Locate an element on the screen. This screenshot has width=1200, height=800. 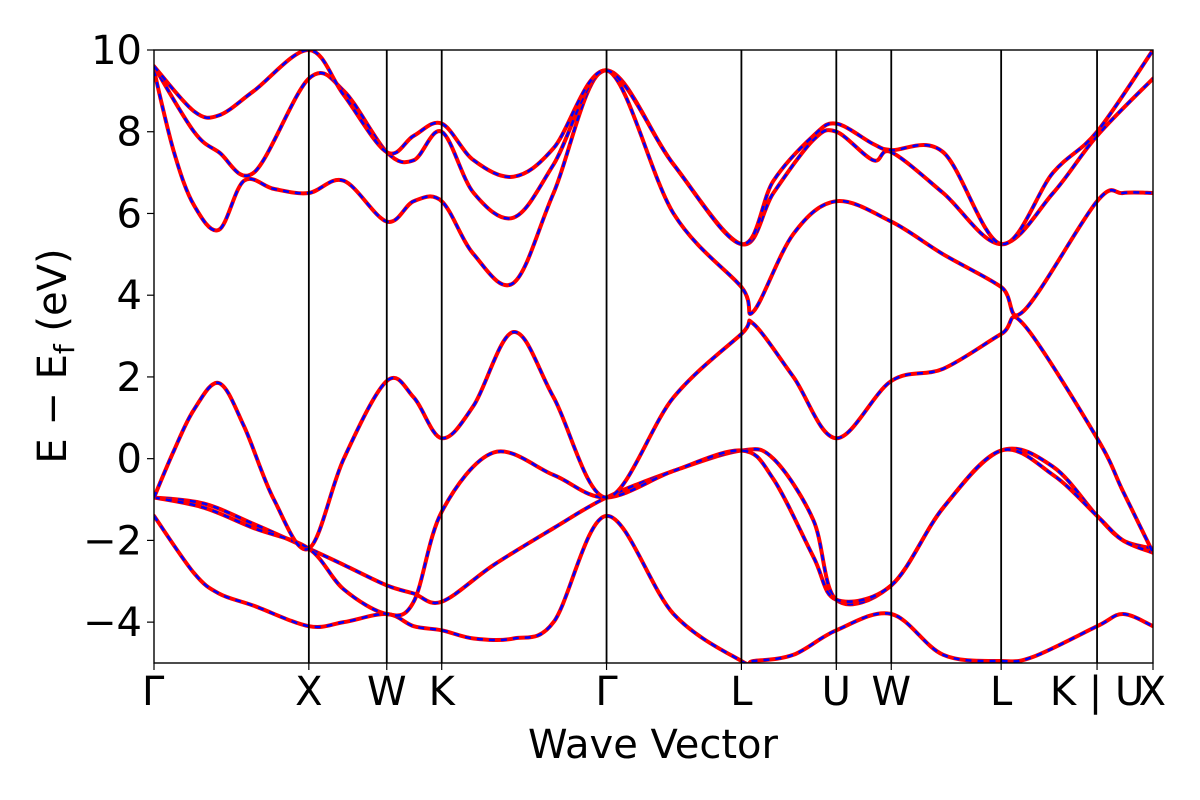
y-tick-label: 6 is located at coordinates (129, 214).